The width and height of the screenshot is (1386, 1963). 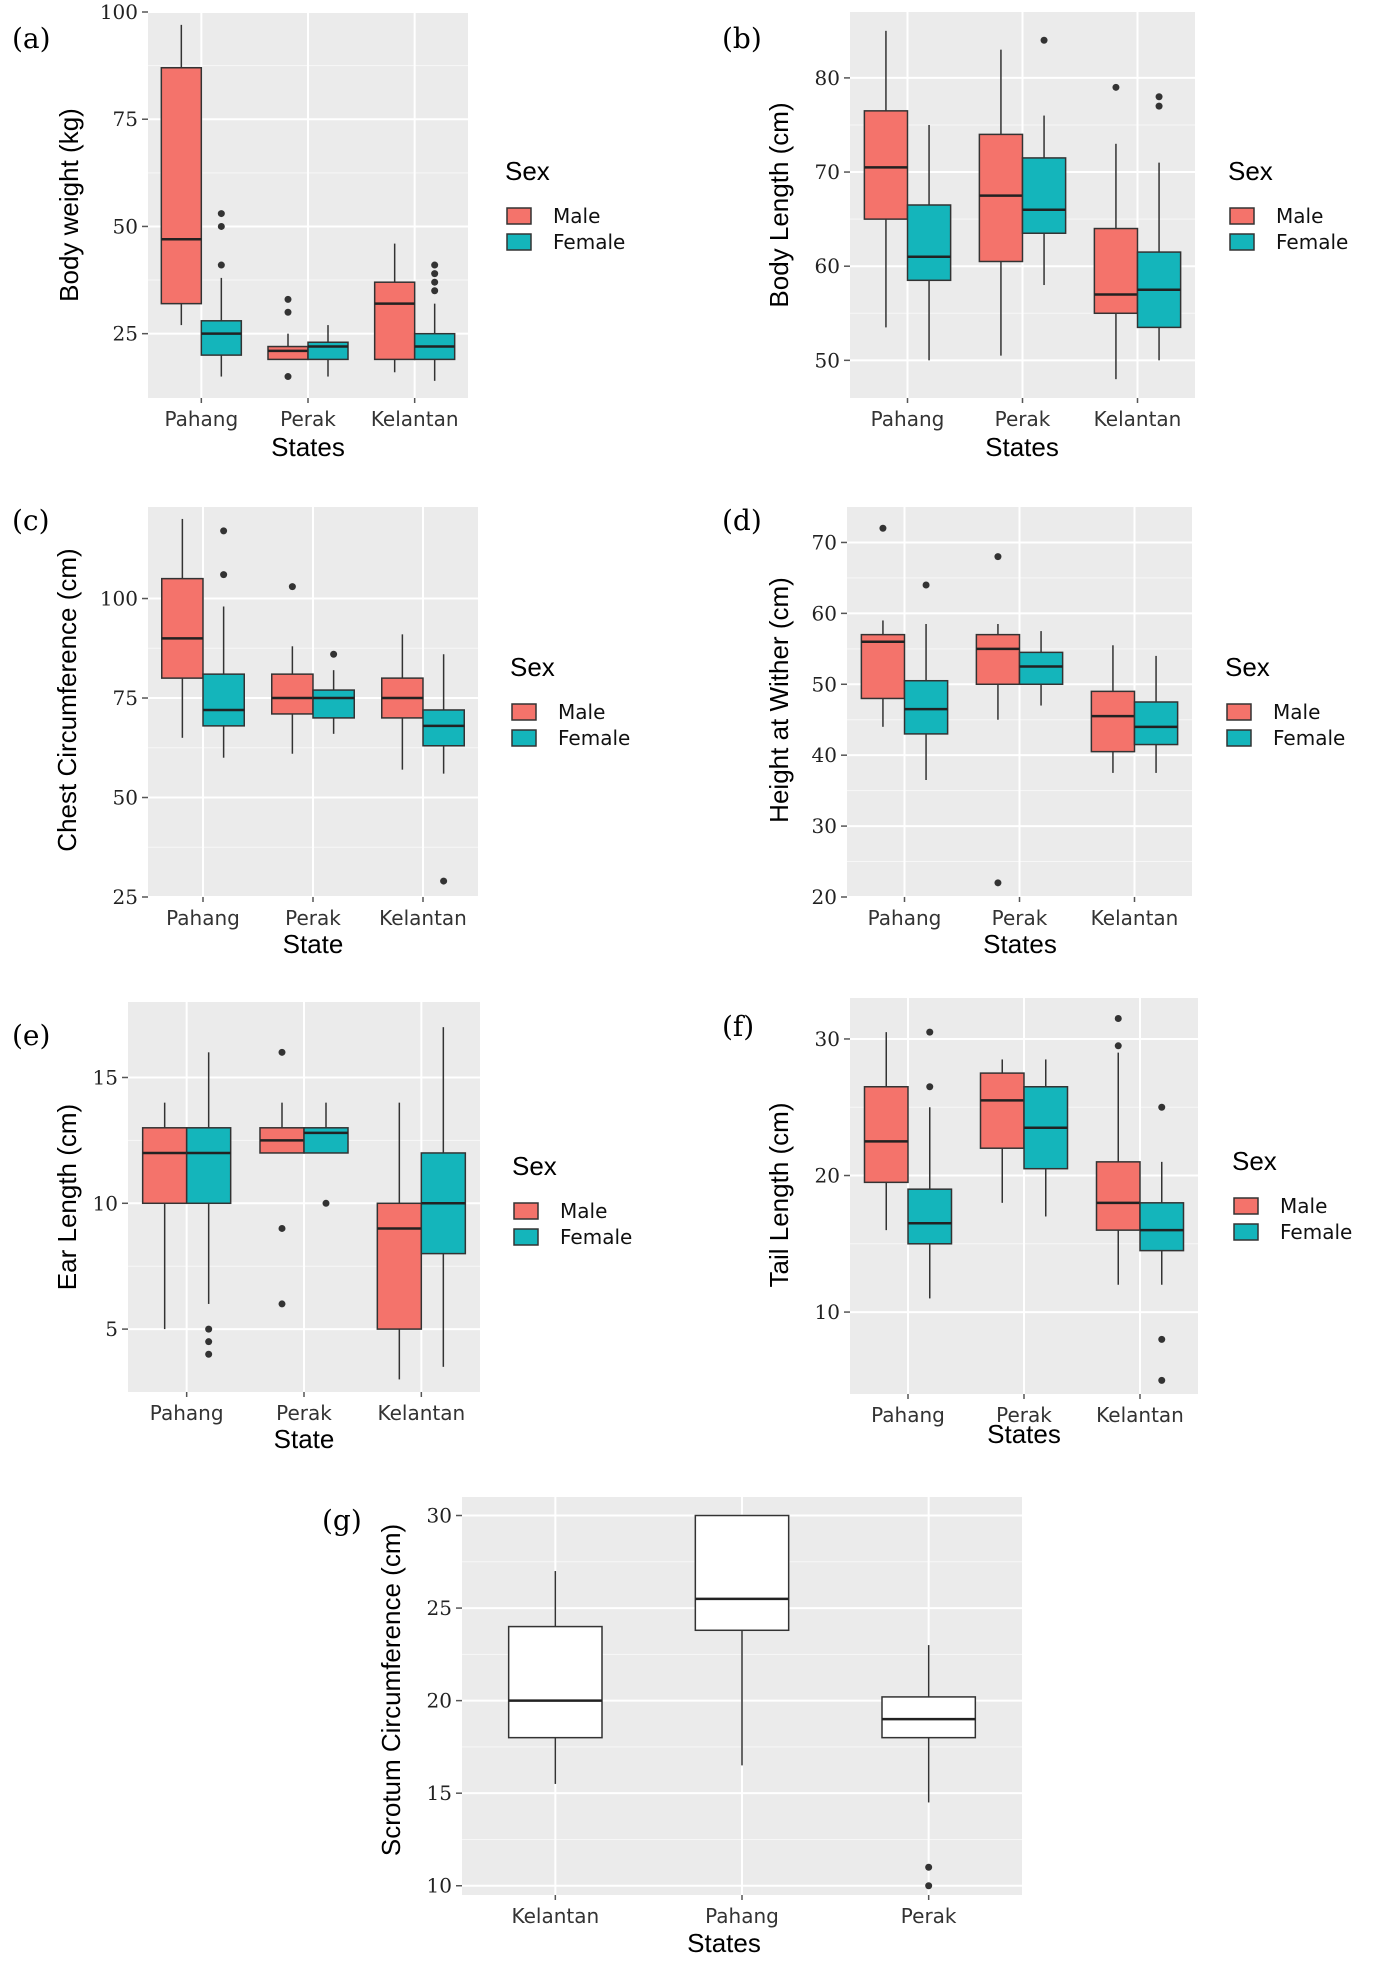 What do you see at coordinates (824, 755) in the screenshot?
I see `y-tick-label: 40` at bounding box center [824, 755].